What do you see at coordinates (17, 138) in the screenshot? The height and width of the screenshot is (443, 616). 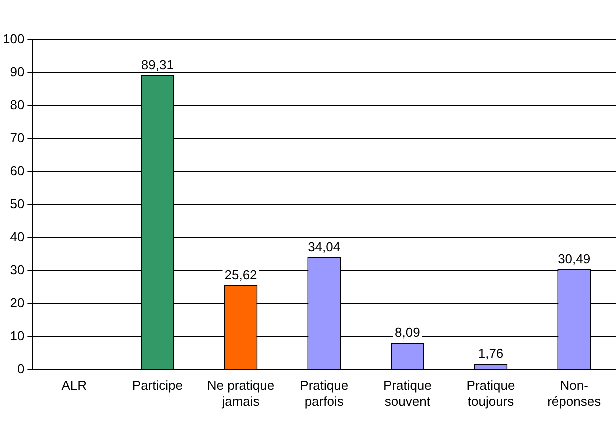 I see `y-tick-label: 70` at bounding box center [17, 138].